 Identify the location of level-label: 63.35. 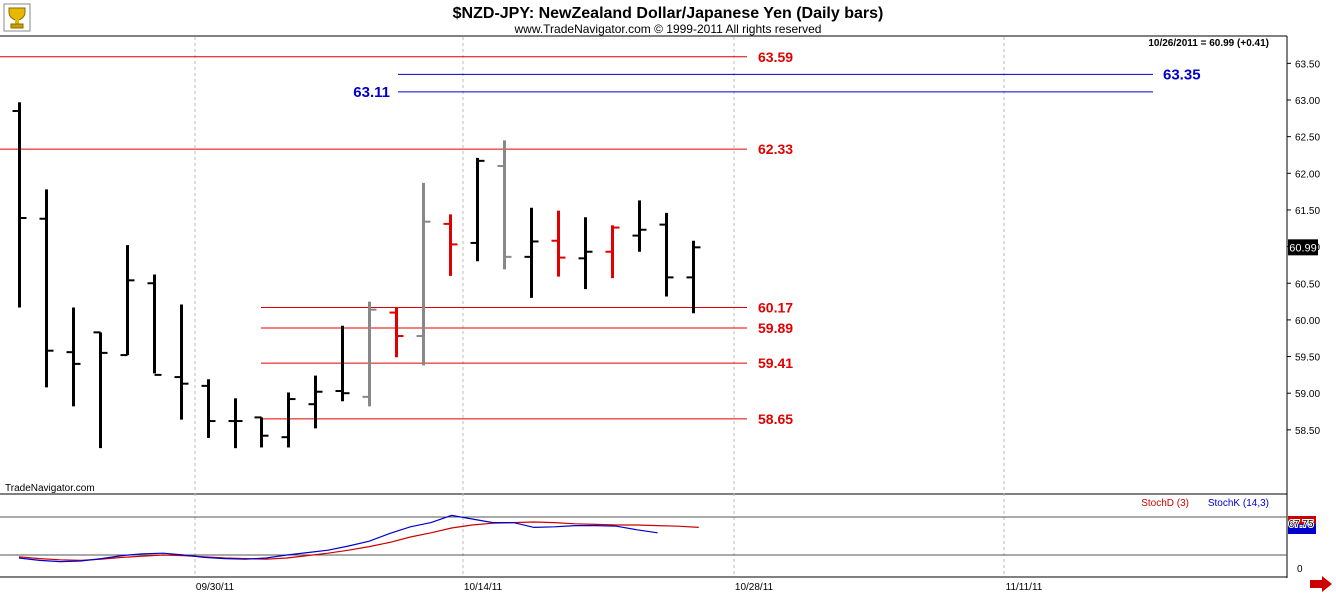
(1182, 74).